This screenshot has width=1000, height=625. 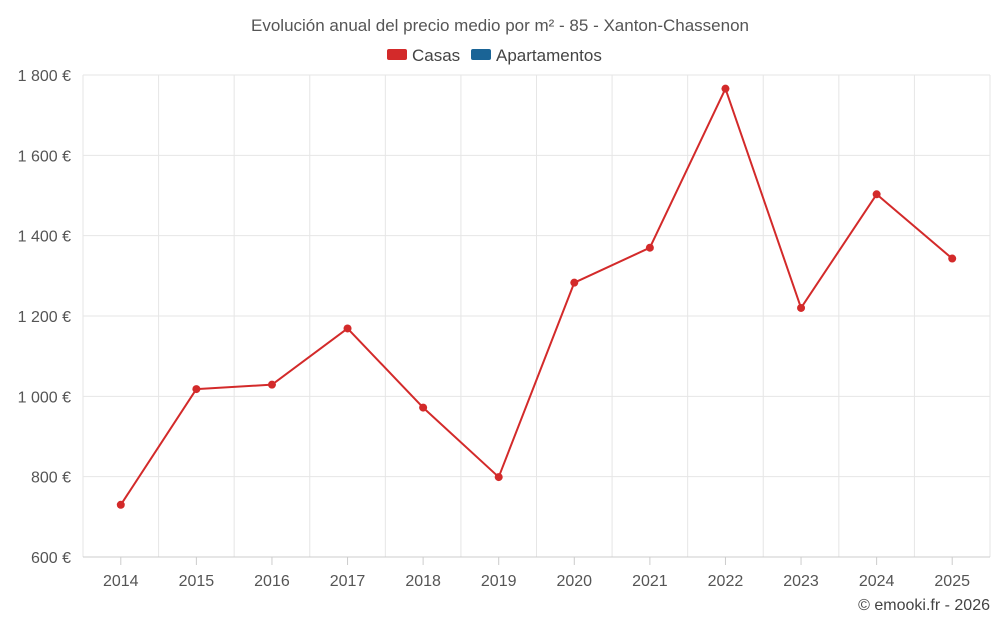 What do you see at coordinates (436, 55) in the screenshot?
I see `legend-label-casas: Casas` at bounding box center [436, 55].